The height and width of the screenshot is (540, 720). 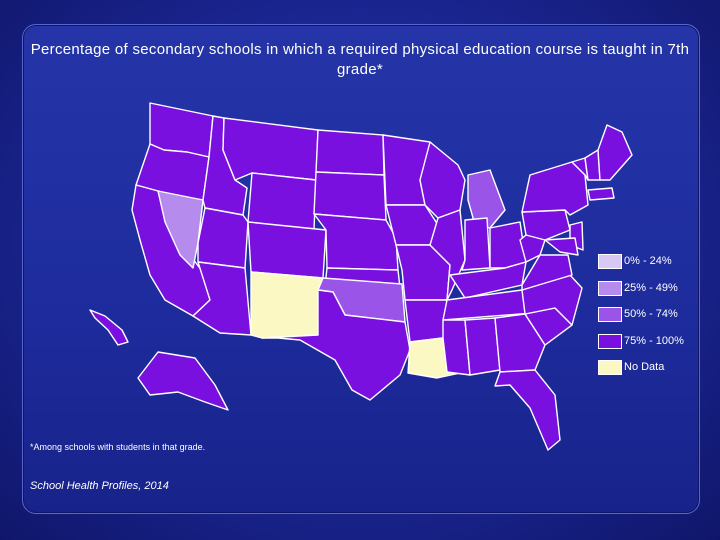 What do you see at coordinates (223, 238) in the screenshot?
I see `state-ut` at bounding box center [223, 238].